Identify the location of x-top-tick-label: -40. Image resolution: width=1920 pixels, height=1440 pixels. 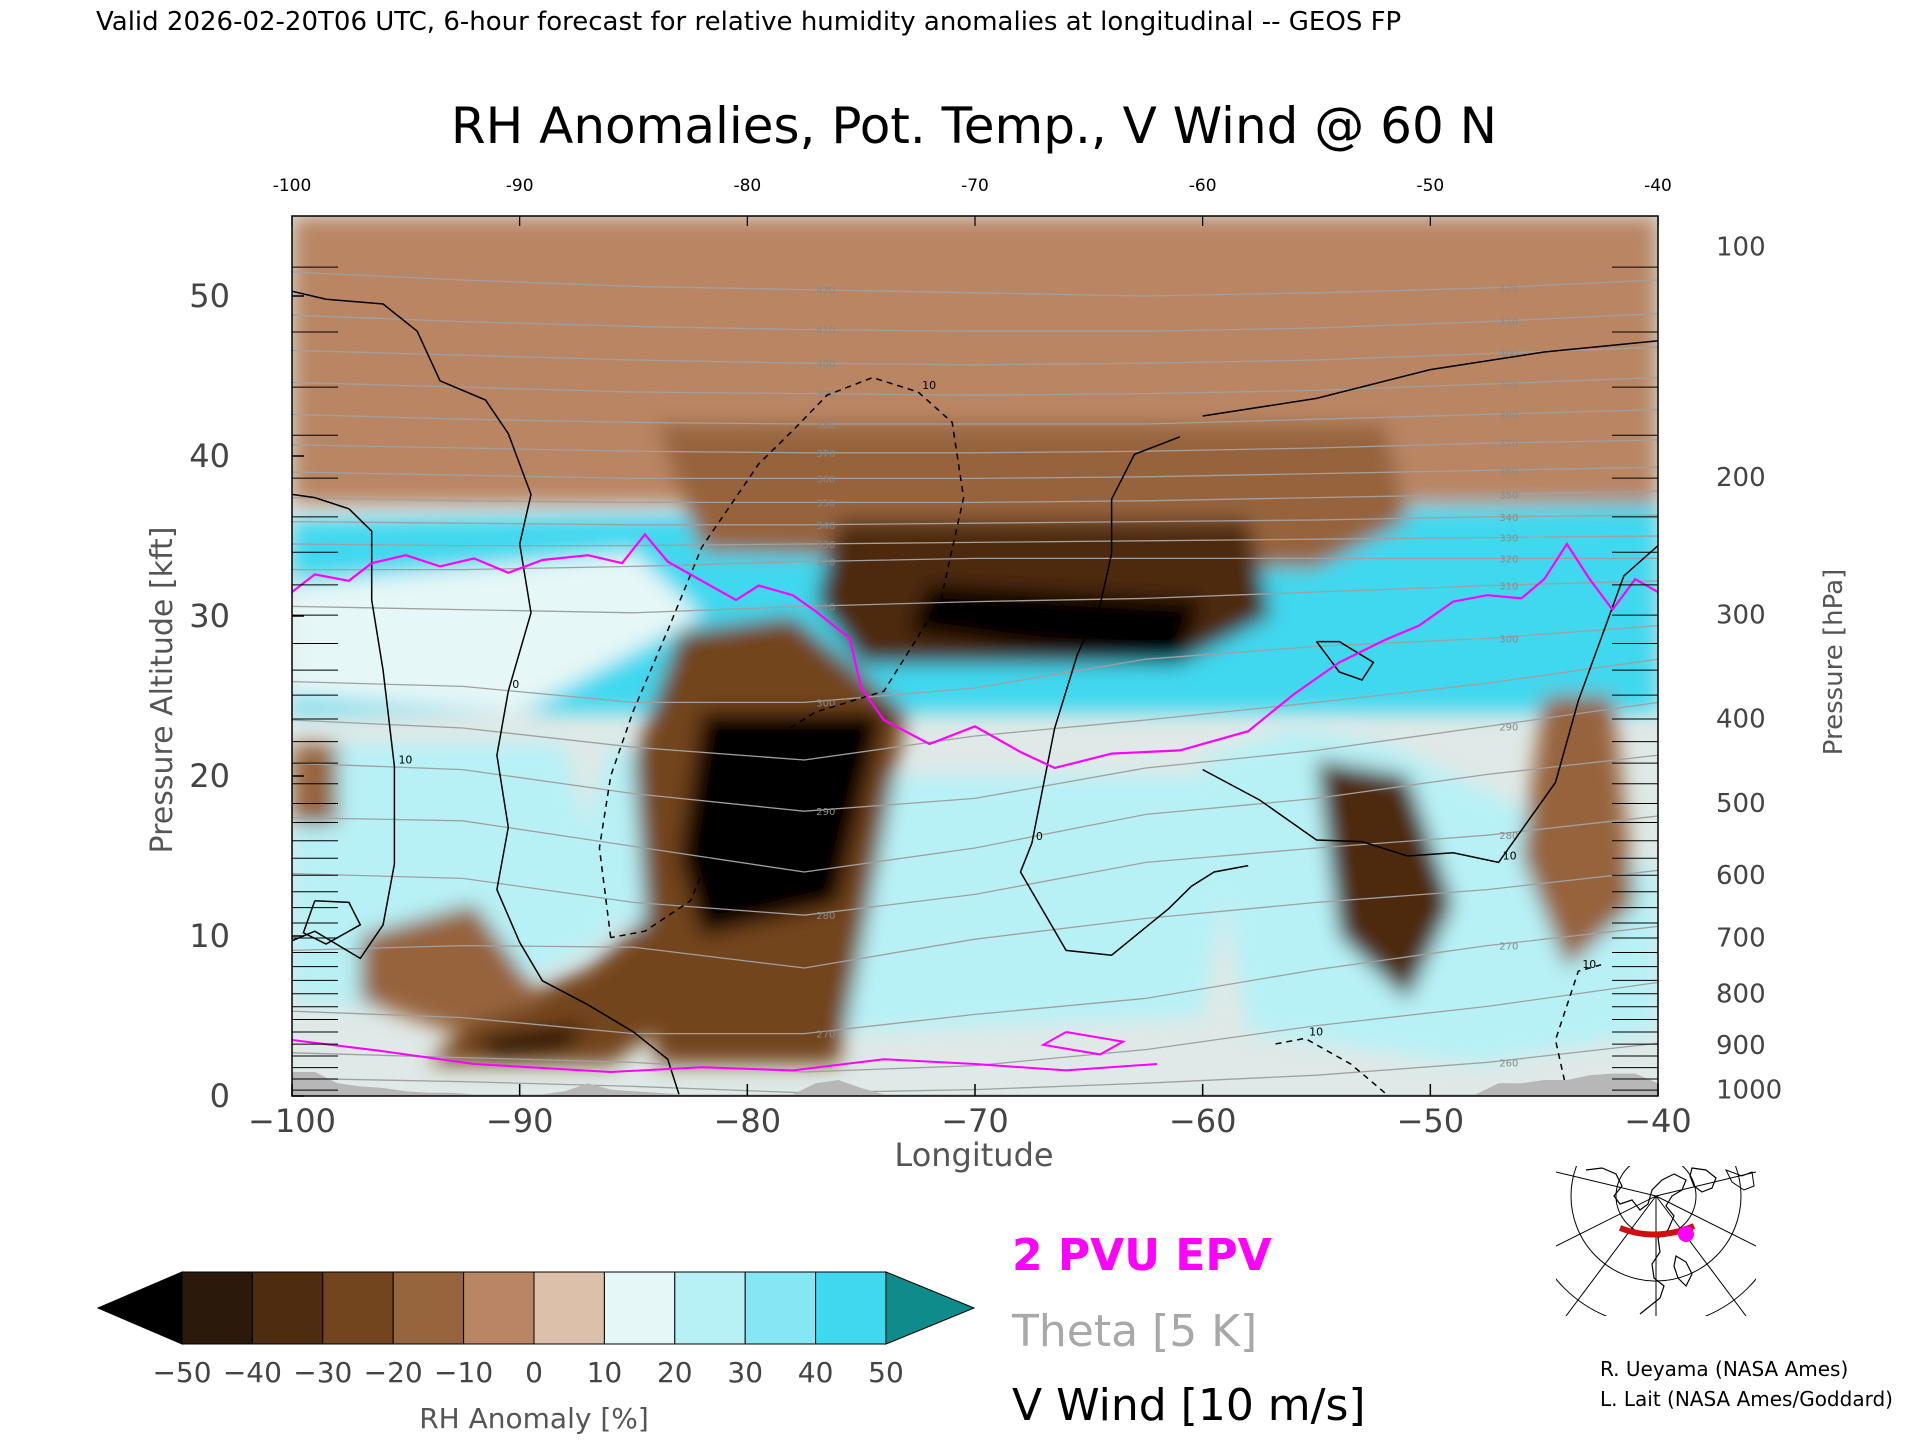
(1658, 186).